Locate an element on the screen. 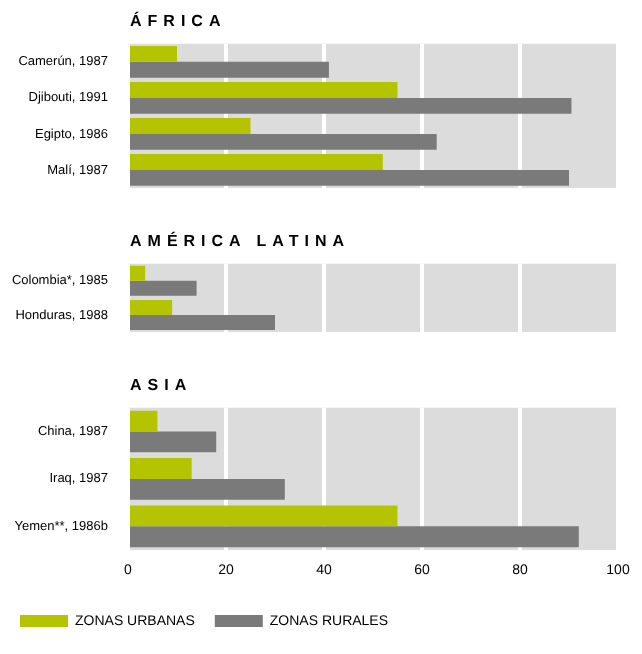  chart-title: AMÉRICA LATINA is located at coordinates (240, 242).